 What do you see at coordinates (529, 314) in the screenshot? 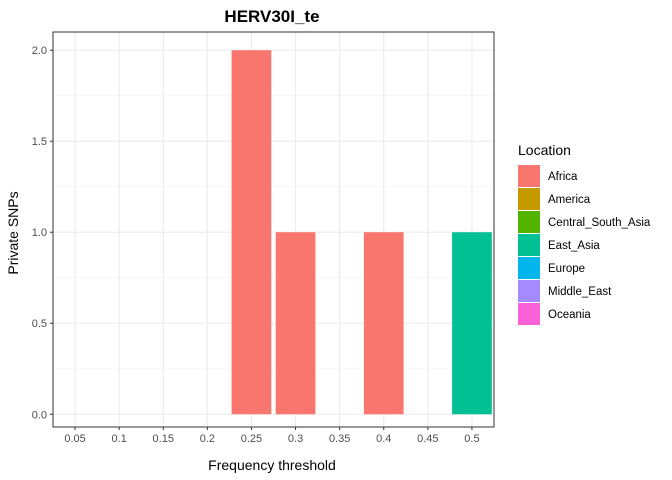
I see `legend-key-oceania` at bounding box center [529, 314].